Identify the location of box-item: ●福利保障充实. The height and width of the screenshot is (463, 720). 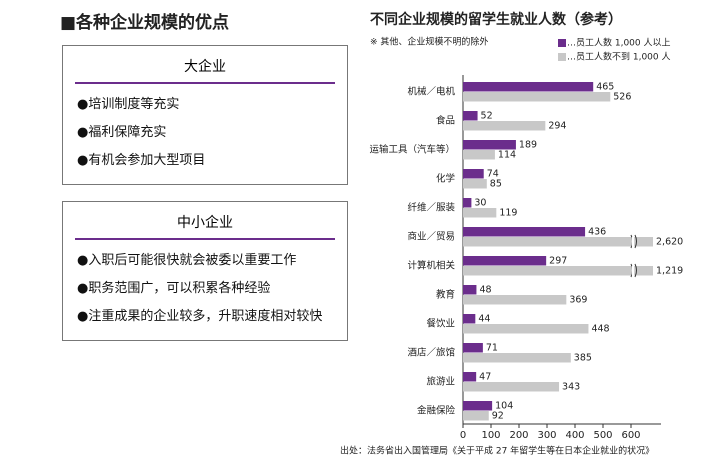
(122, 132).